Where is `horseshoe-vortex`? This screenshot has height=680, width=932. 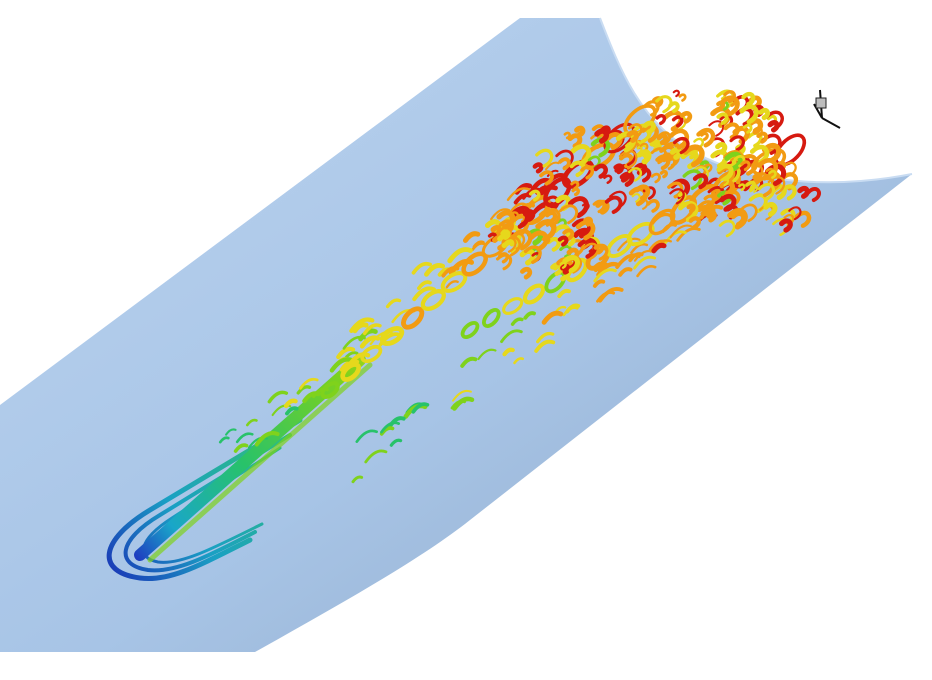
horseshoe-vortex is located at coordinates (204, 499).